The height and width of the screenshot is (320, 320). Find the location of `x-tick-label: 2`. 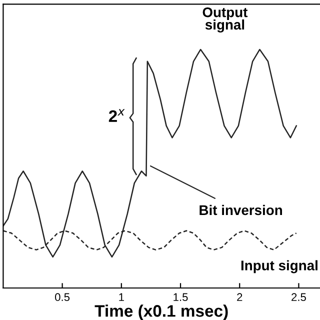

x-tick-label: 2 is located at coordinates (239, 297).